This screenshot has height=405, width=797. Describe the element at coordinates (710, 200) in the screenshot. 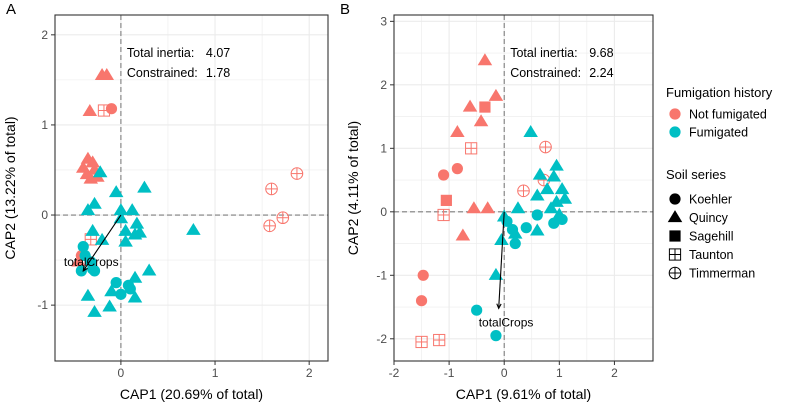

I see `legend-item-label: Koehler` at that location.